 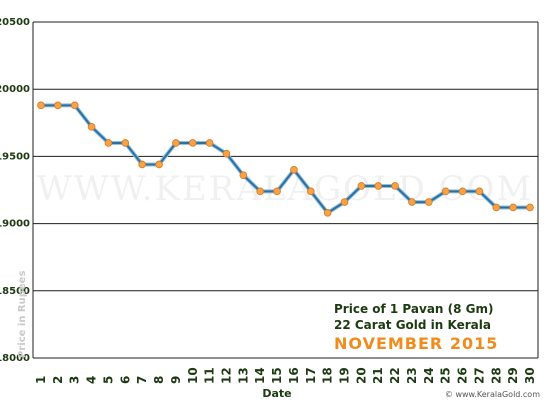 I want to click on y-tick-label: 18000, so click(x=15, y=358).